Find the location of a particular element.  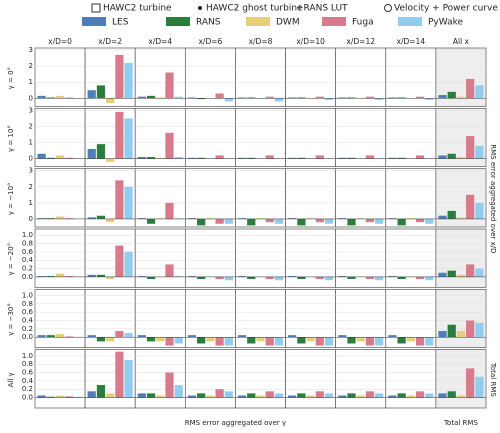

column-title: x/D=10 is located at coordinates (310, 41).